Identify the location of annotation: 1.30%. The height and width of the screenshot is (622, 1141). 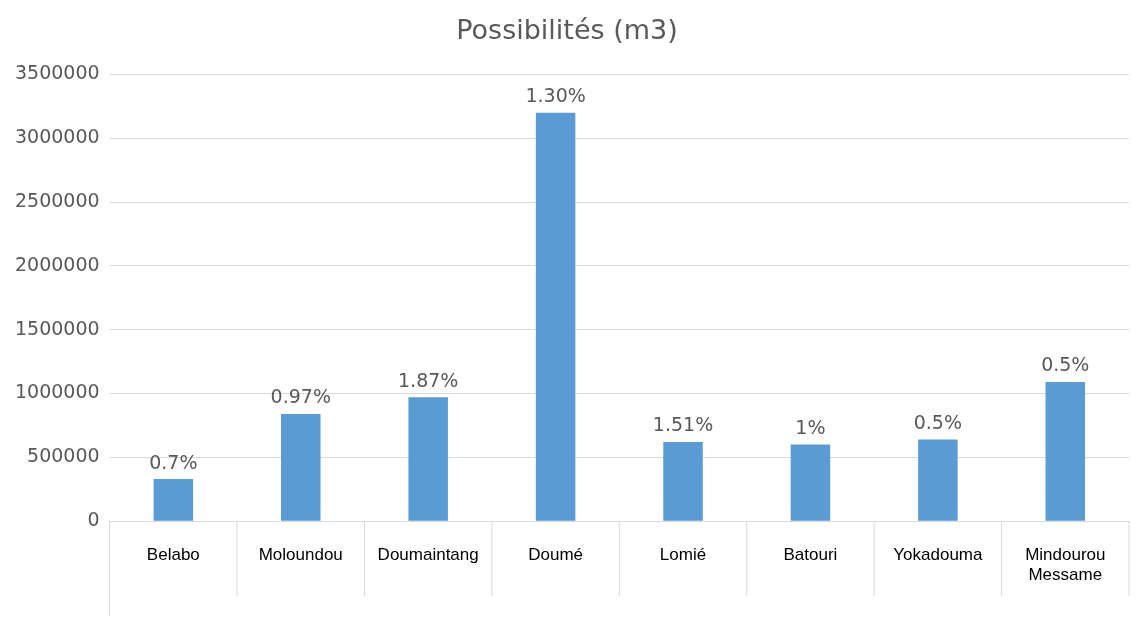
(555, 95).